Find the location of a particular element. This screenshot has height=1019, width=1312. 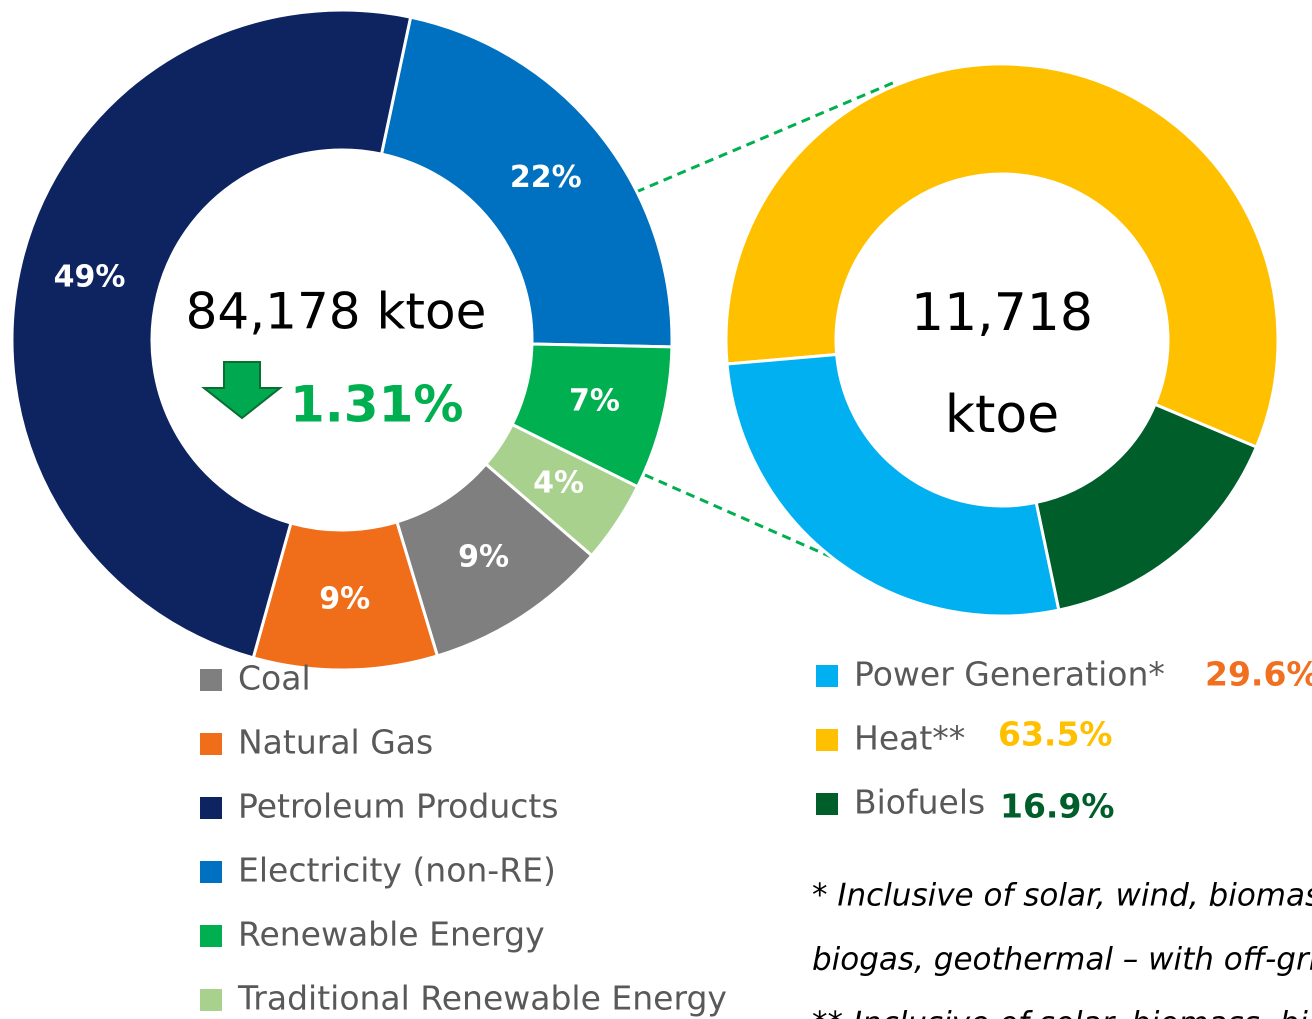

data-label: 49% is located at coordinates (90, 276).